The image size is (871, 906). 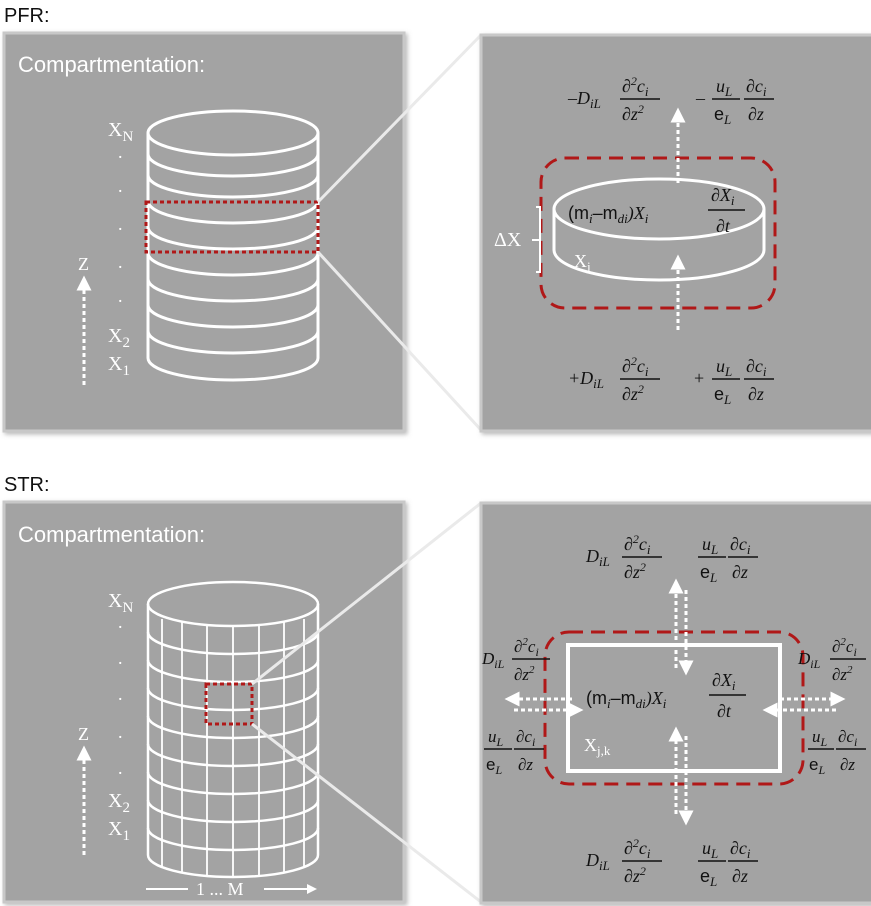 What do you see at coordinates (681, 702) in the screenshot?
I see `str-vertical-flux-arrows` at bounding box center [681, 702].